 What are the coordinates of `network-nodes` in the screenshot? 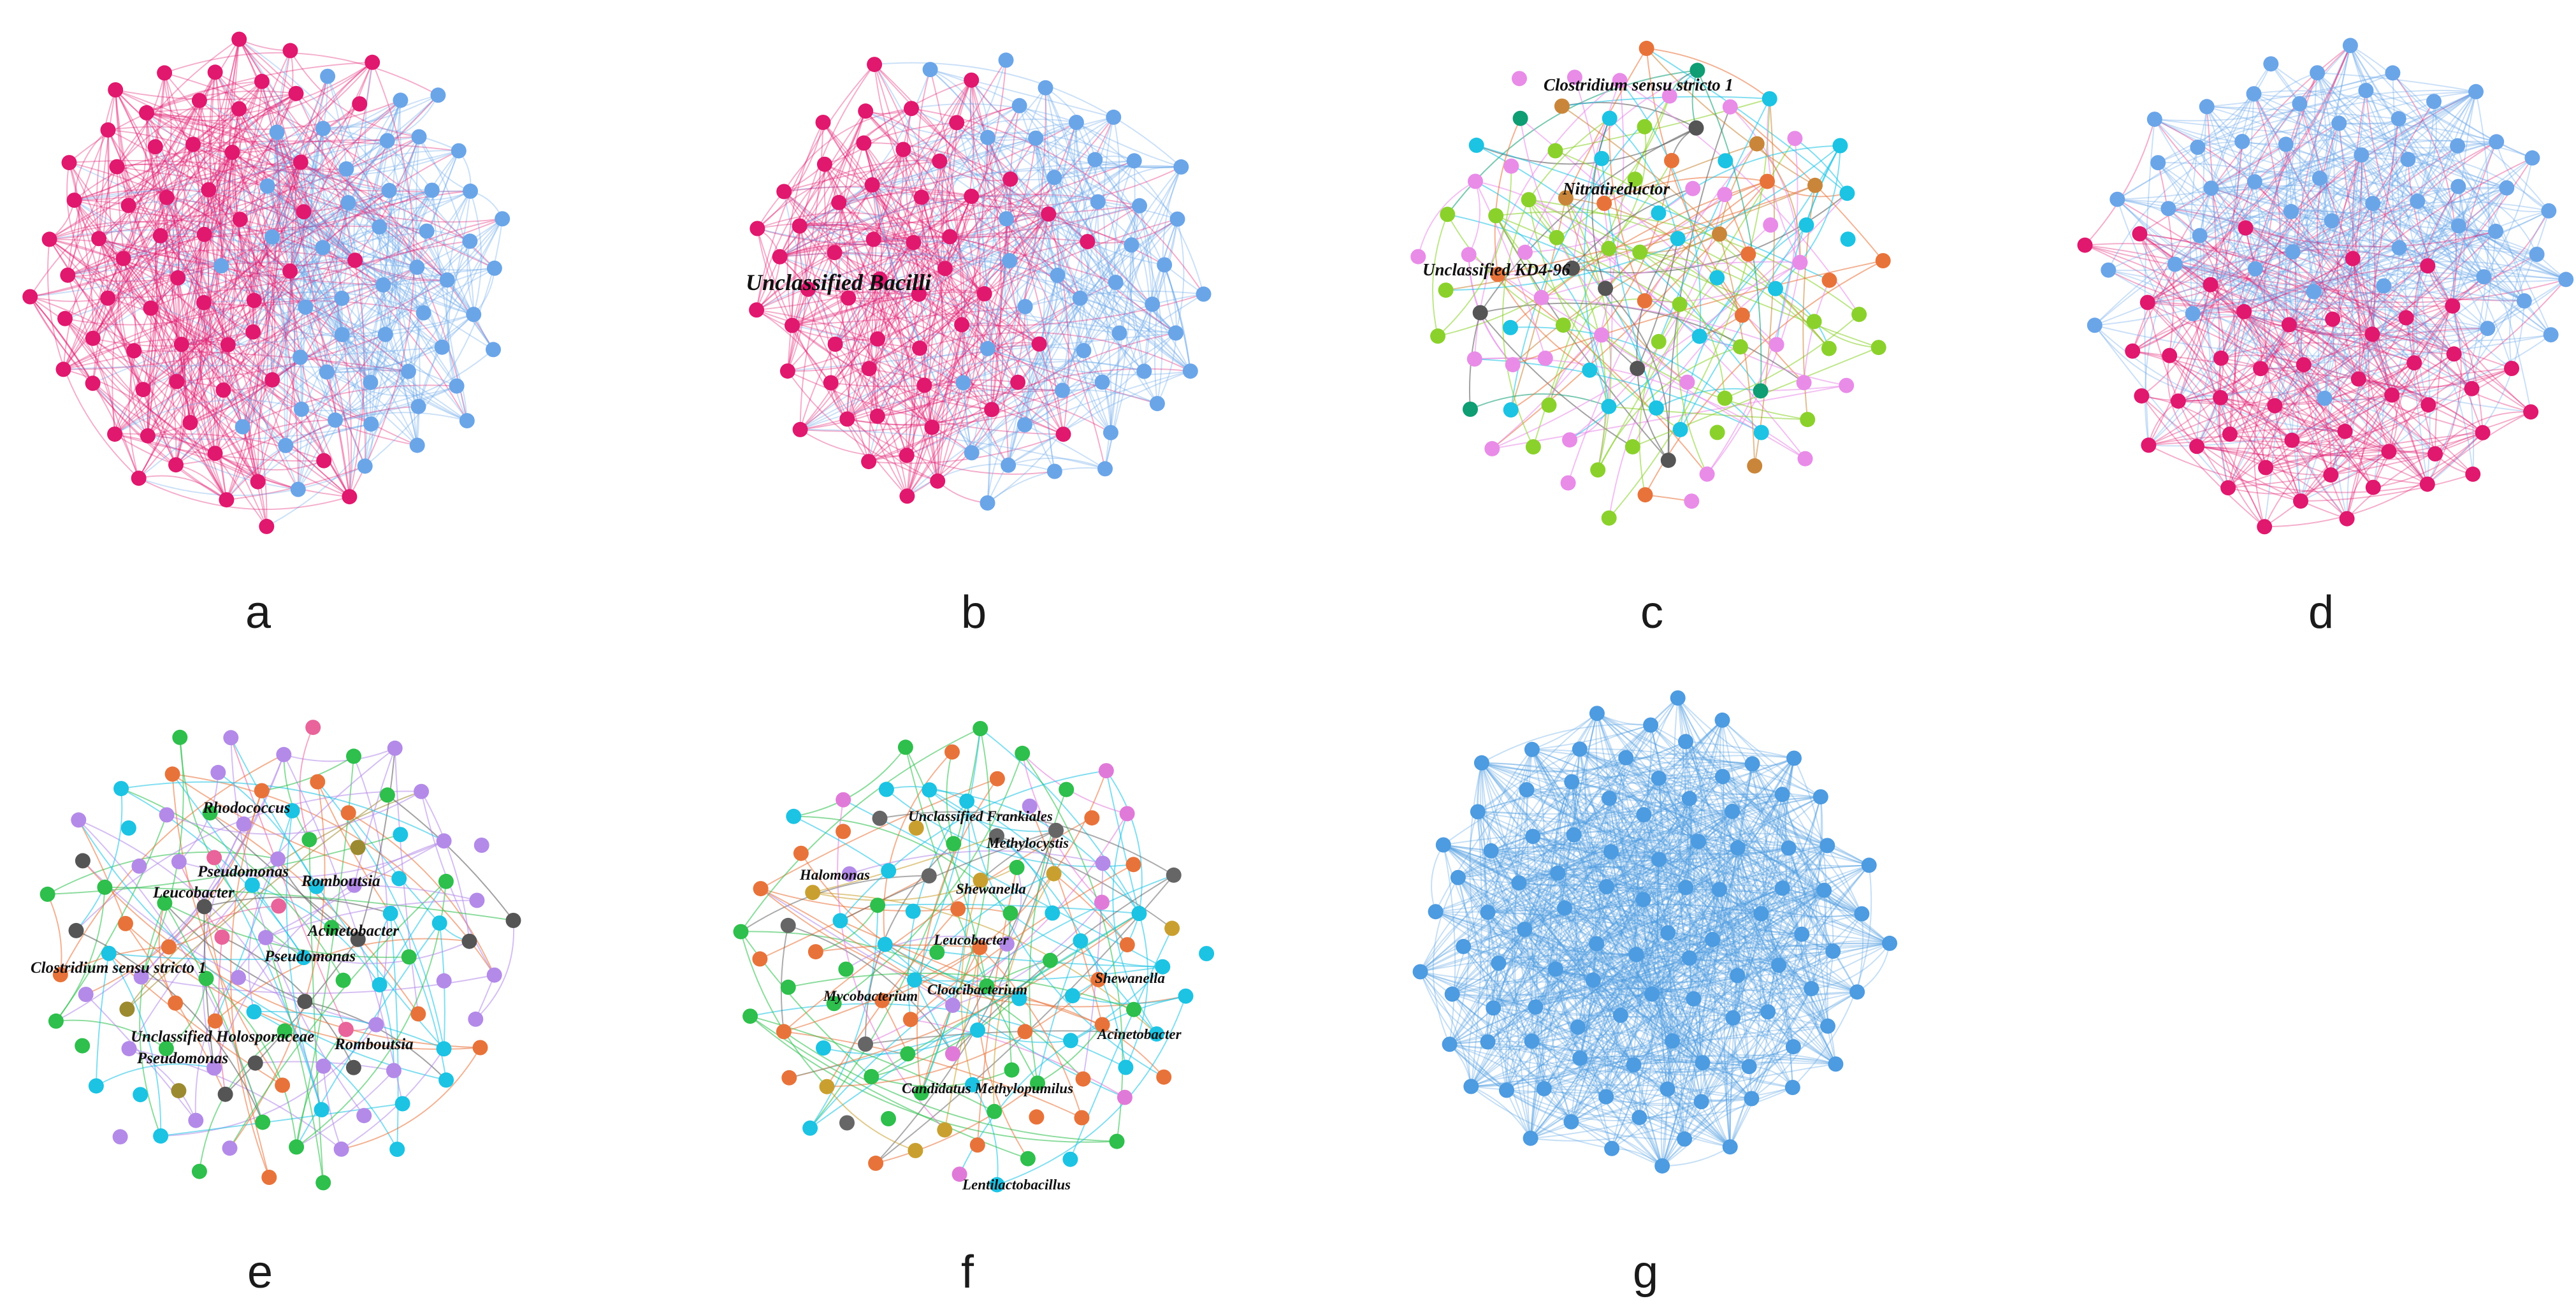 It's located at (1650, 283).